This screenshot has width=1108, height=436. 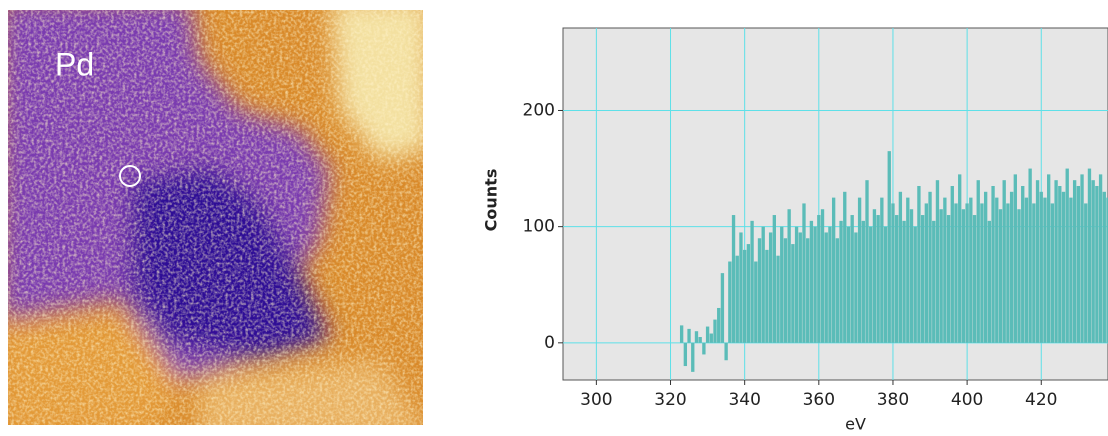 What do you see at coordinates (670, 400) in the screenshot?
I see `x-tick-label: 320` at bounding box center [670, 400].